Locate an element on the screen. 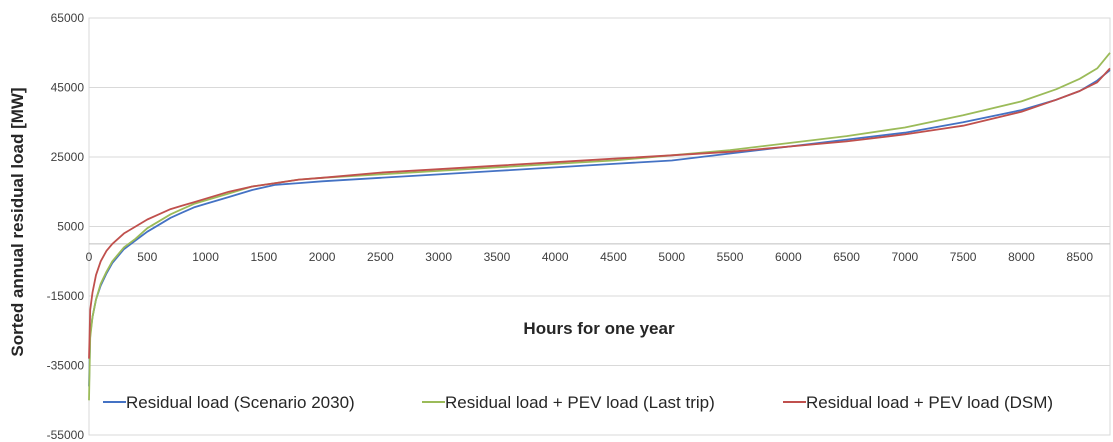  x-tick-label: 6000 is located at coordinates (788, 257).